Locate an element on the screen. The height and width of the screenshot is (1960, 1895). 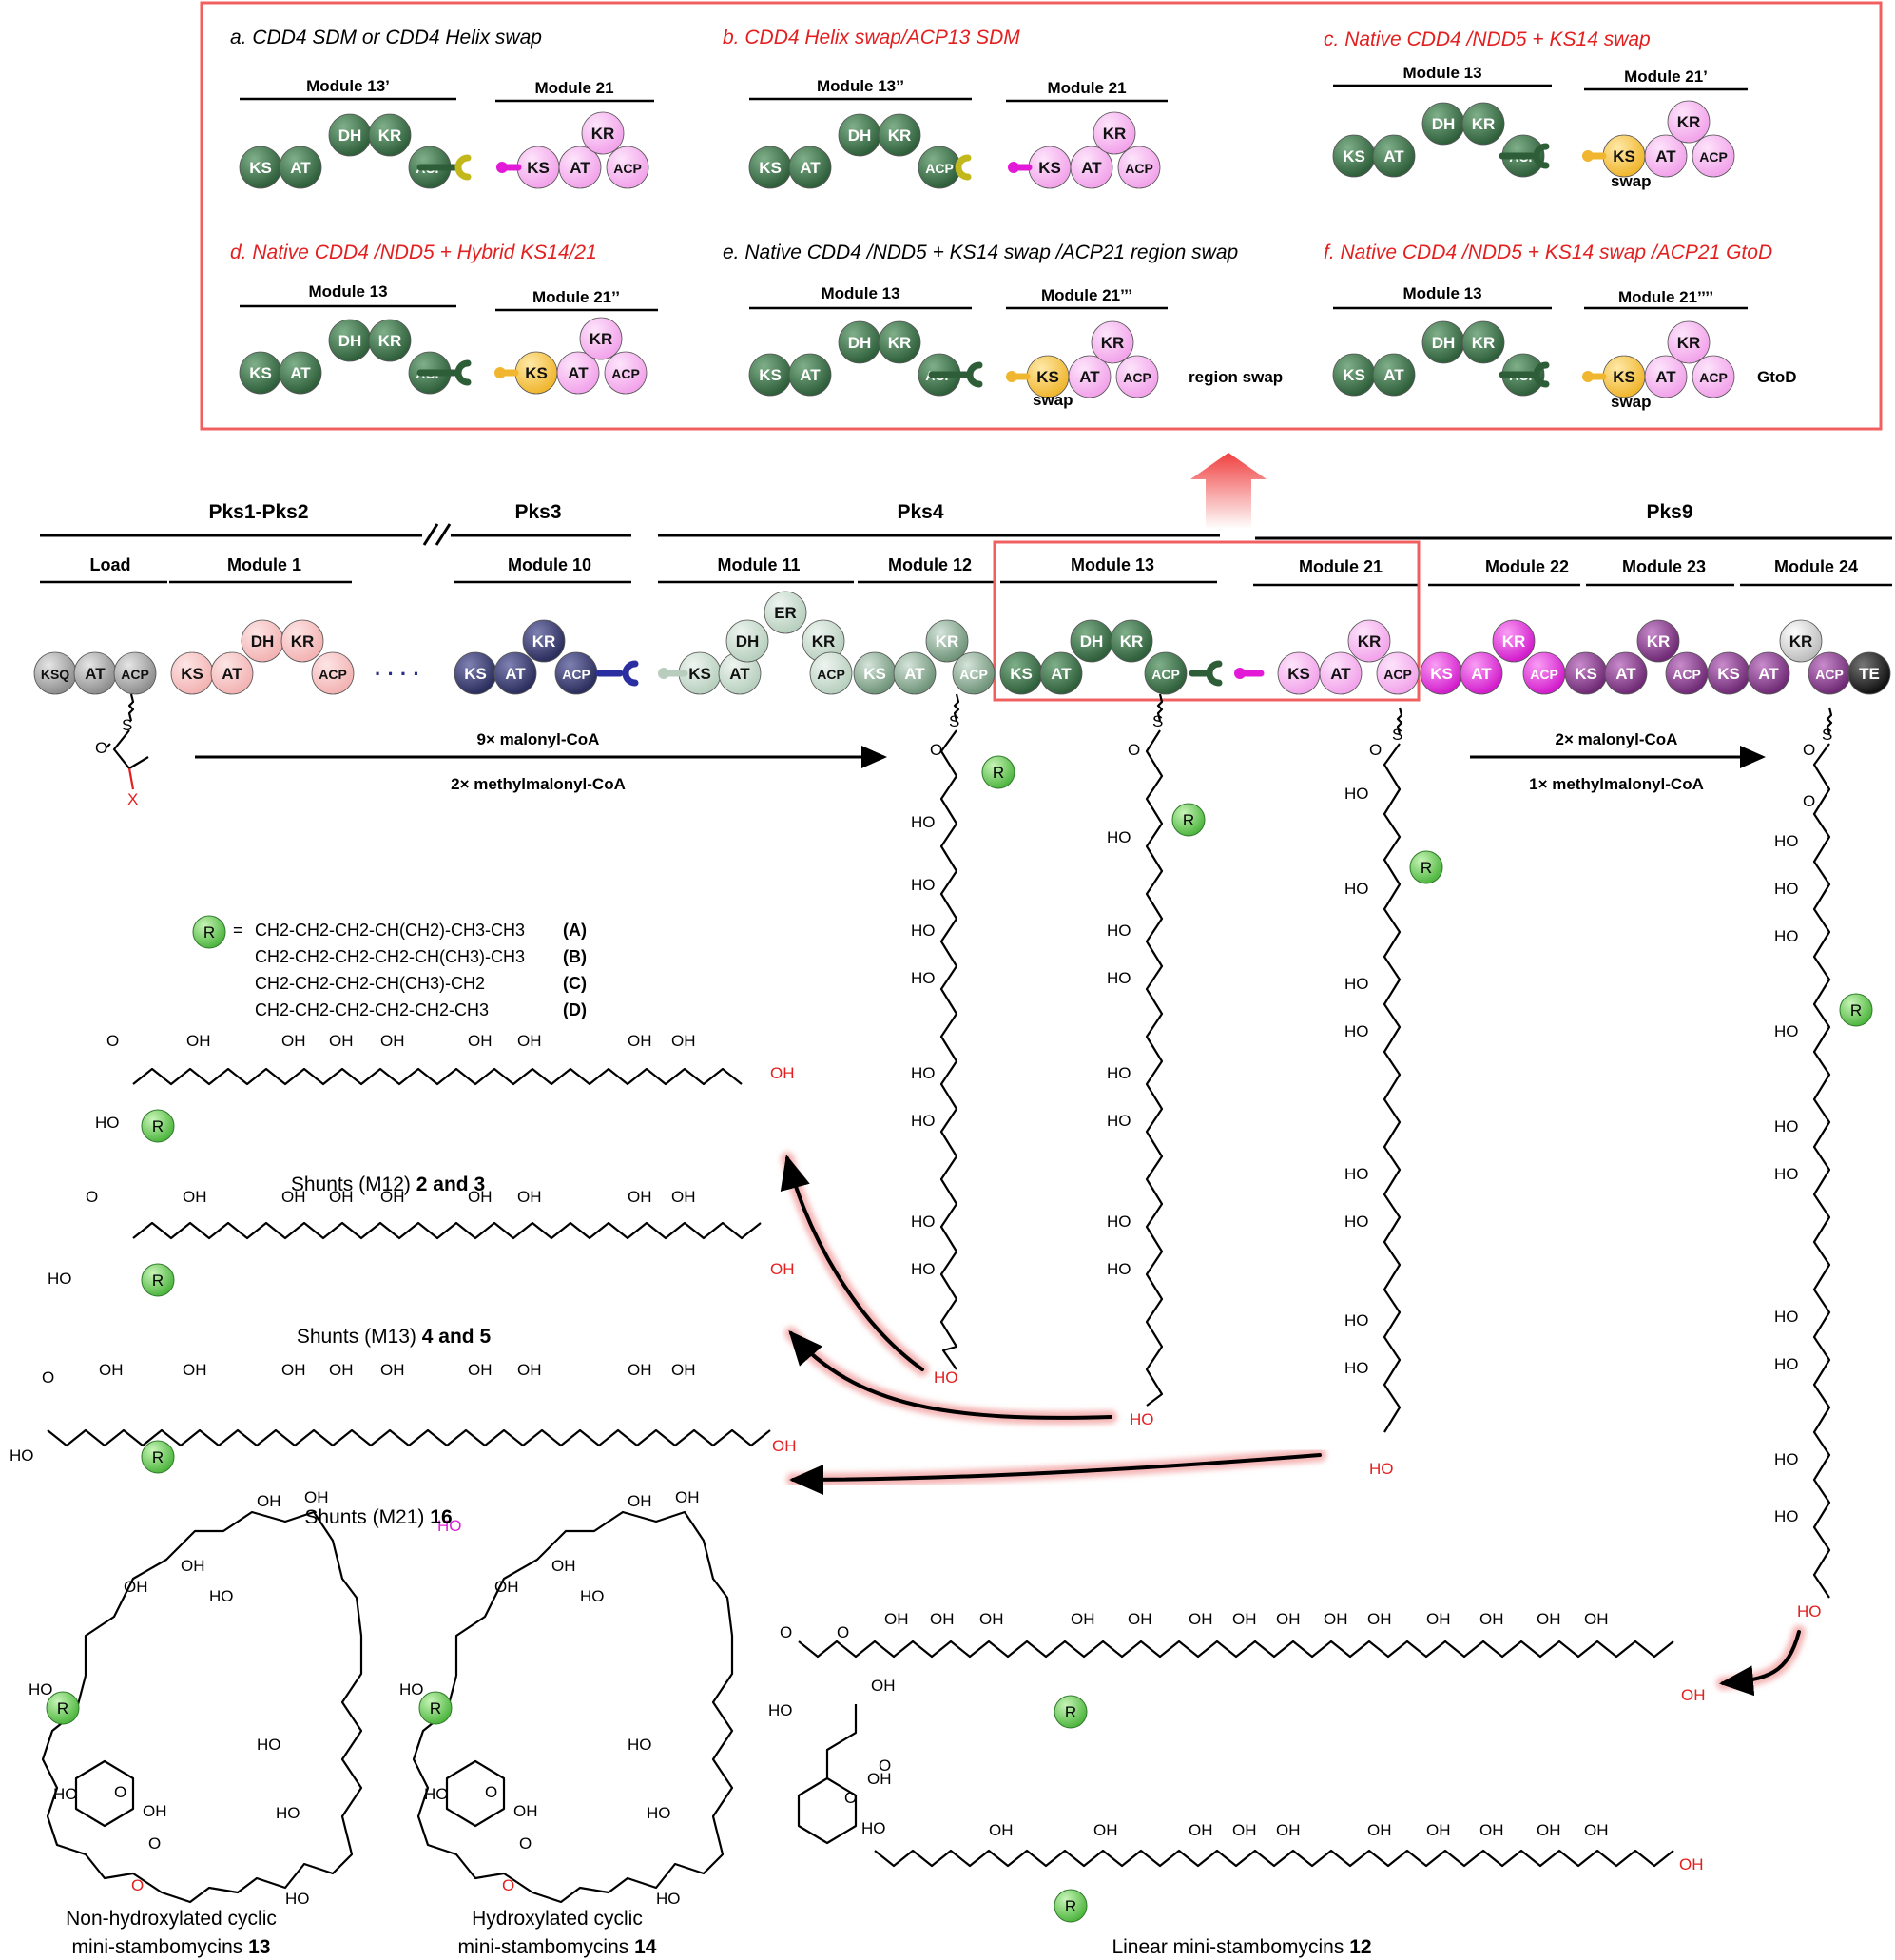
m12-ho-2: HO is located at coordinates (924, 931).